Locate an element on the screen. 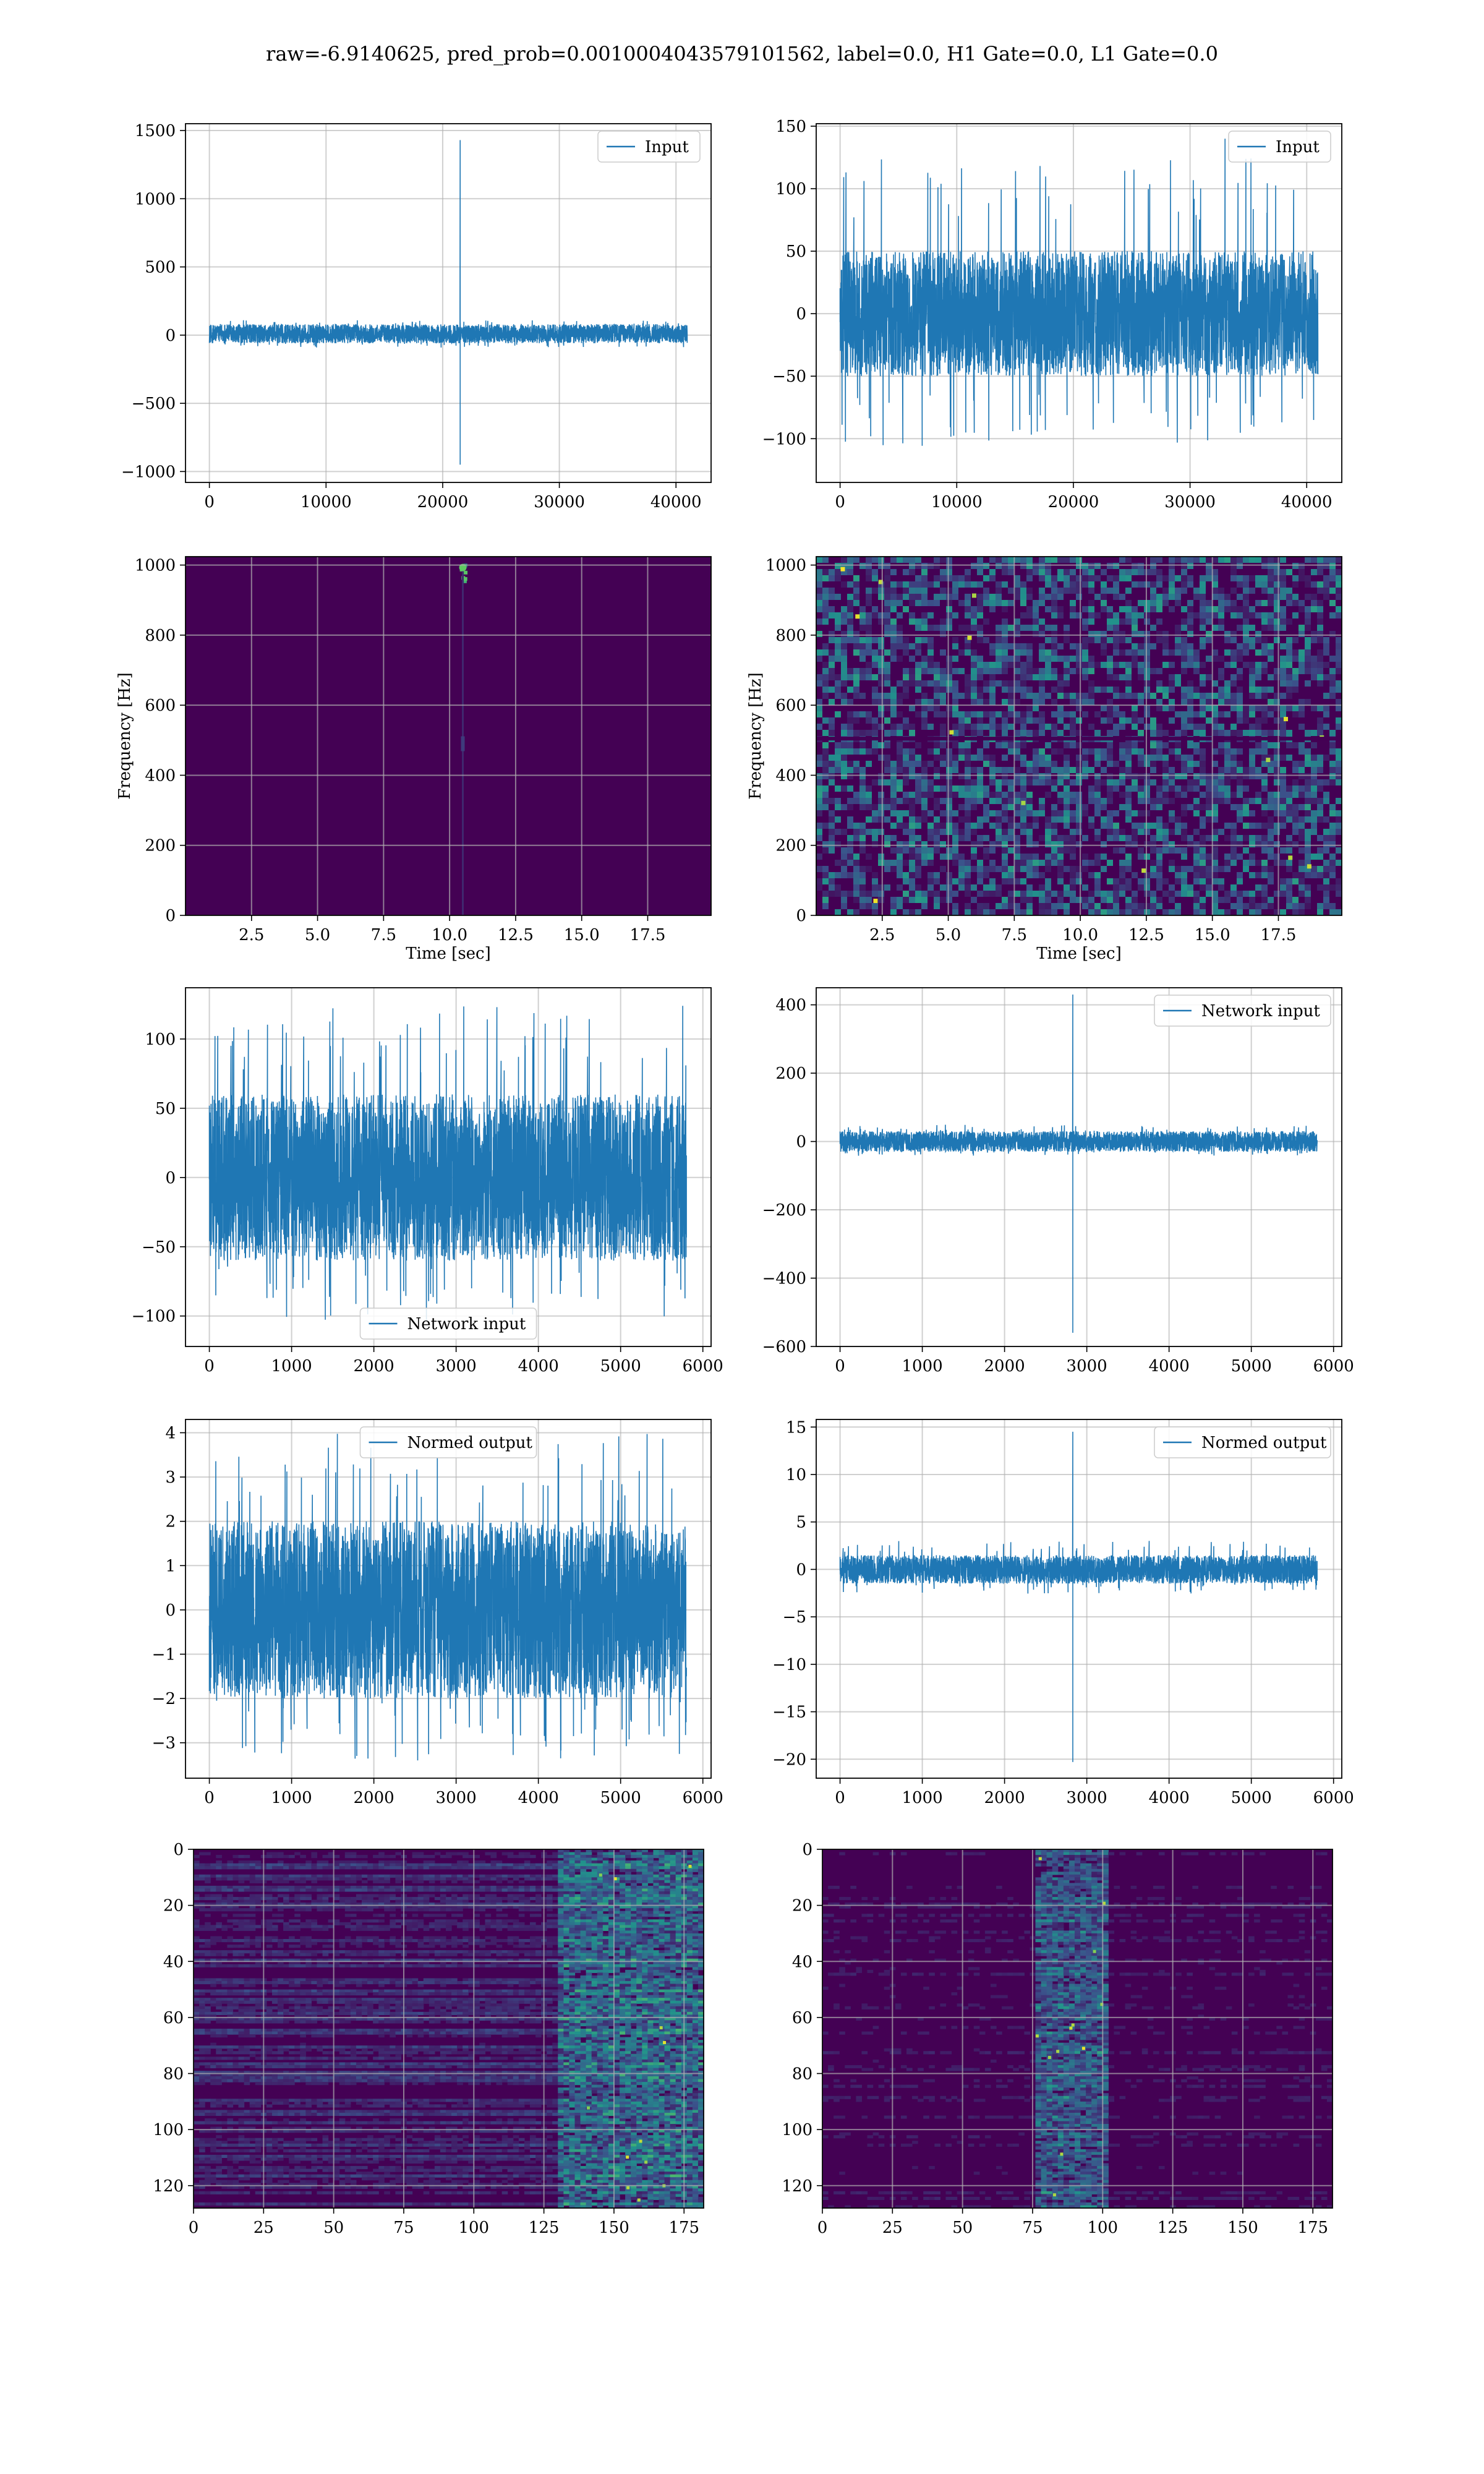 The height and width of the screenshot is (2474, 1484). y-tick-label: 600 is located at coordinates (160, 705).